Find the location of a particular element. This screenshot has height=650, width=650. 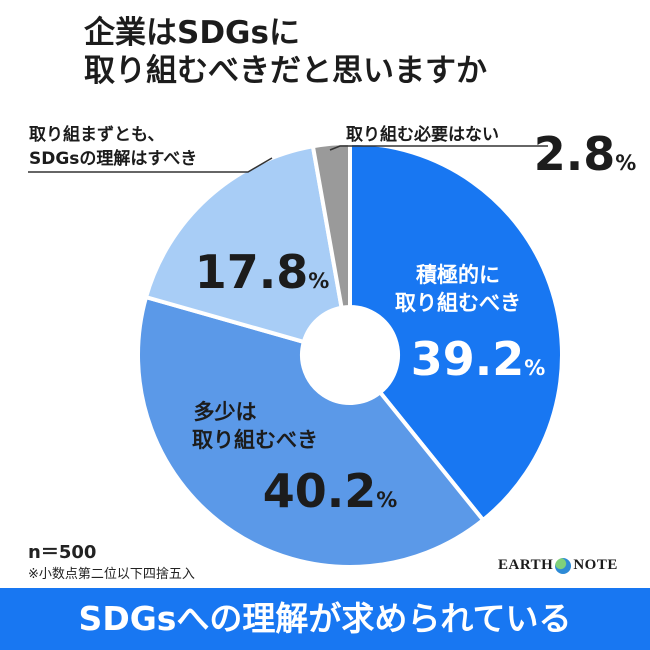

title-line-2: 取り組むべきだと思いますか is located at coordinates (285, 71).